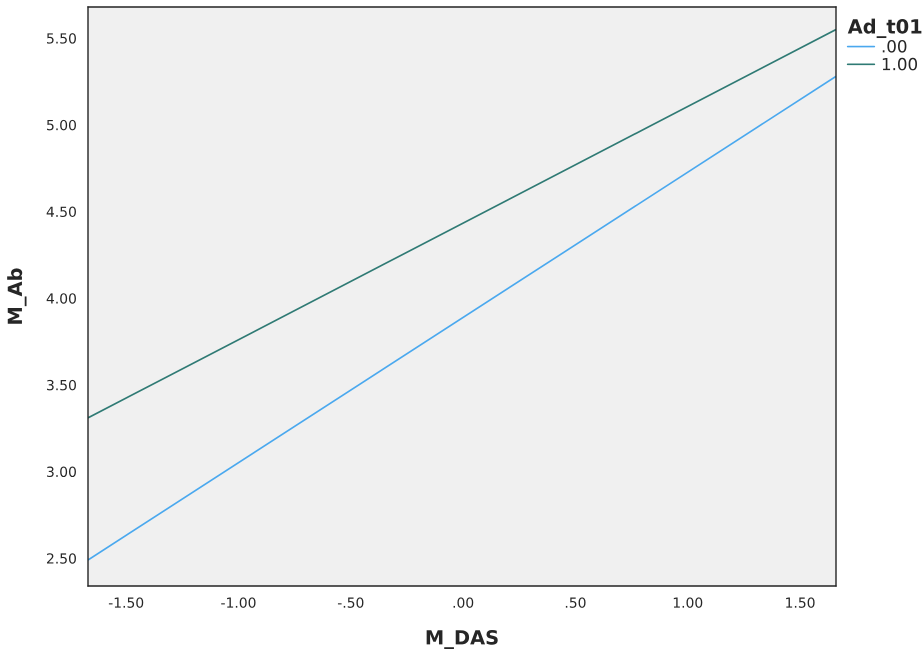 This screenshot has width=922, height=652. What do you see at coordinates (61, 212) in the screenshot?
I see `y-tick-label: 4.50` at bounding box center [61, 212].